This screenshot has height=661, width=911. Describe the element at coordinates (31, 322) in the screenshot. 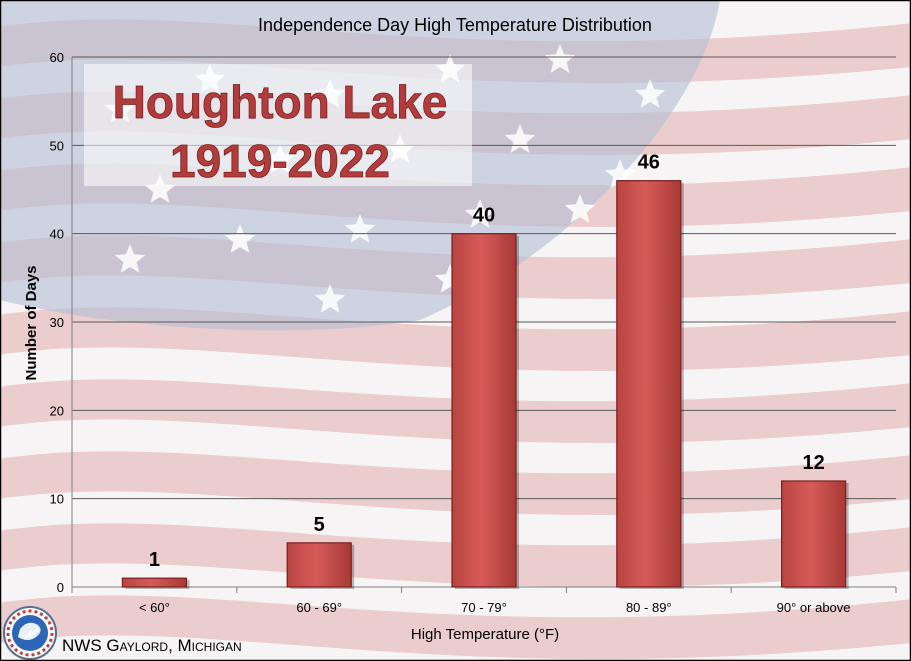

I see `y-axis-label: Number of Days` at that location.